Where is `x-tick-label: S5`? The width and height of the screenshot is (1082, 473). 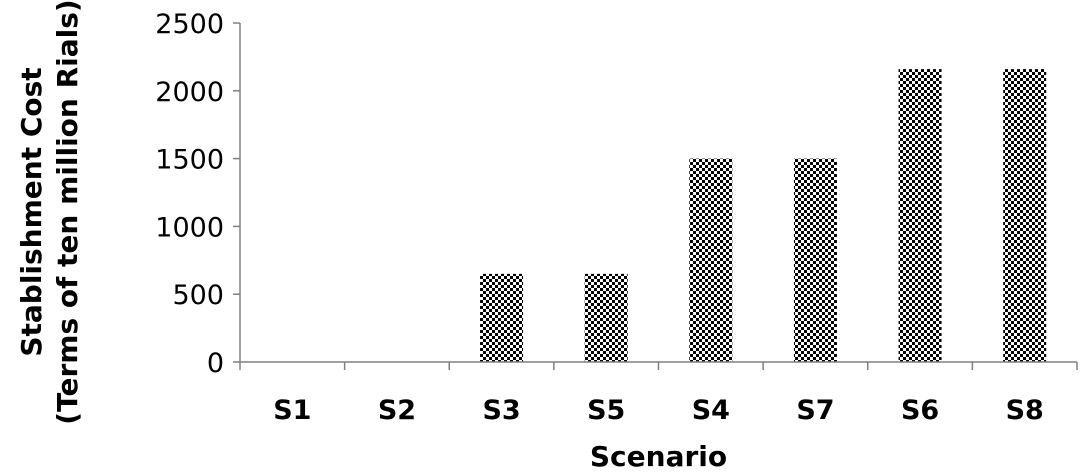 x-tick-label: S5 is located at coordinates (606, 410).